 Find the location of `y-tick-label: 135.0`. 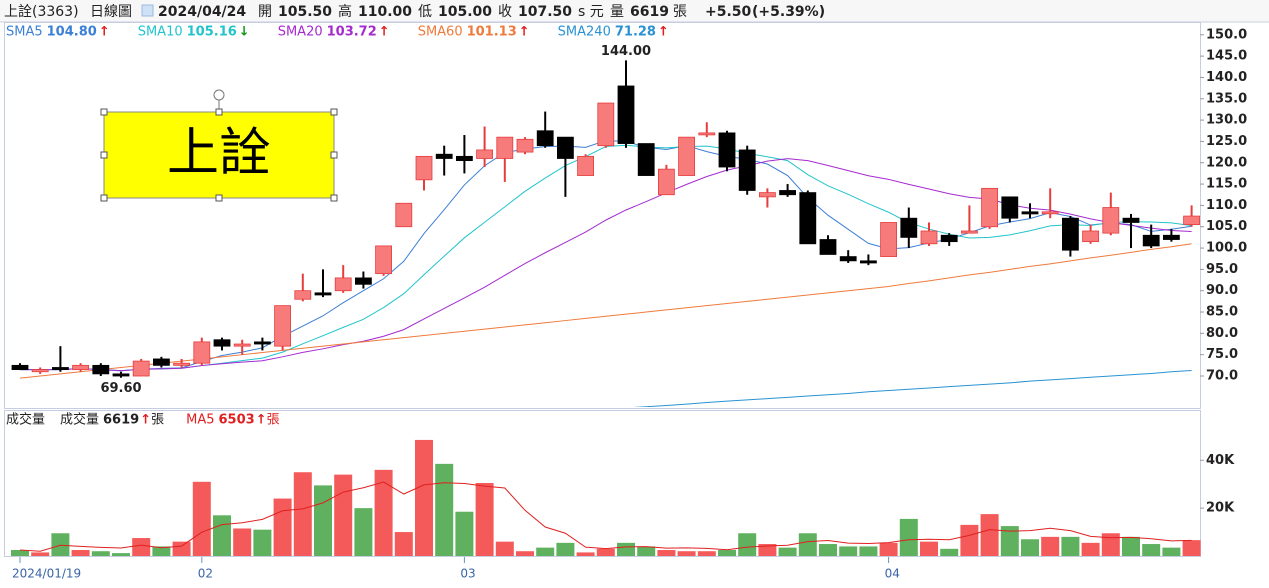

y-tick-label: 135.0 is located at coordinates (1226, 98).